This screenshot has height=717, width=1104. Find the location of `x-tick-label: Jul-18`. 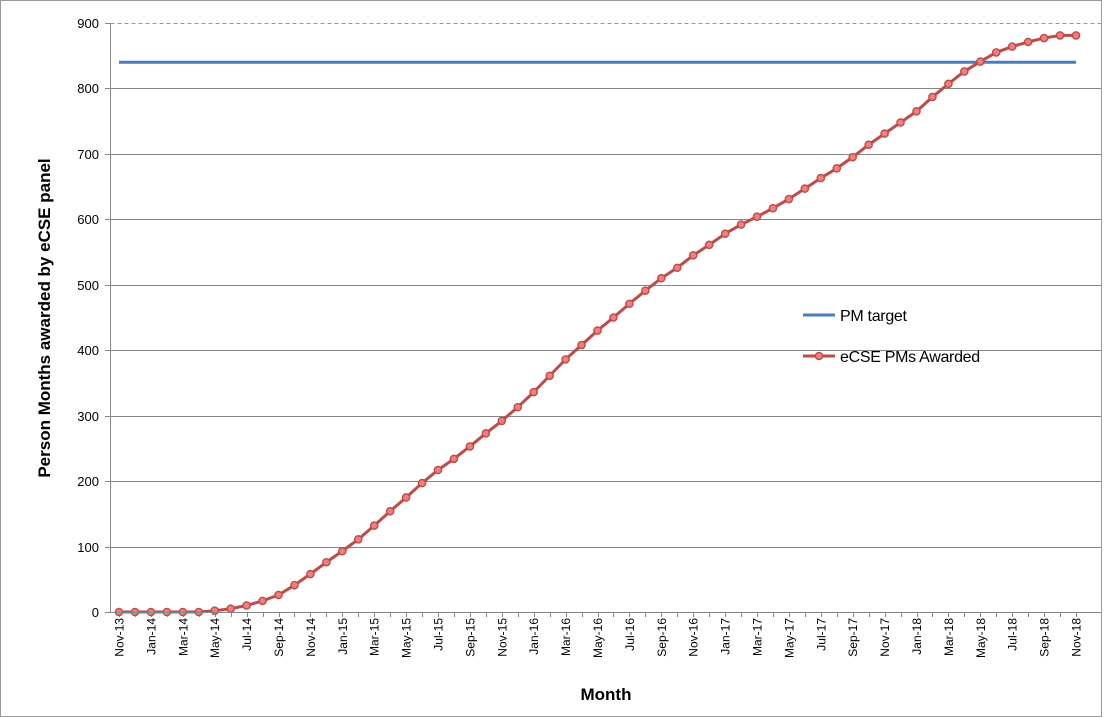

x-tick-label: Jul-18 is located at coordinates (1013, 634).